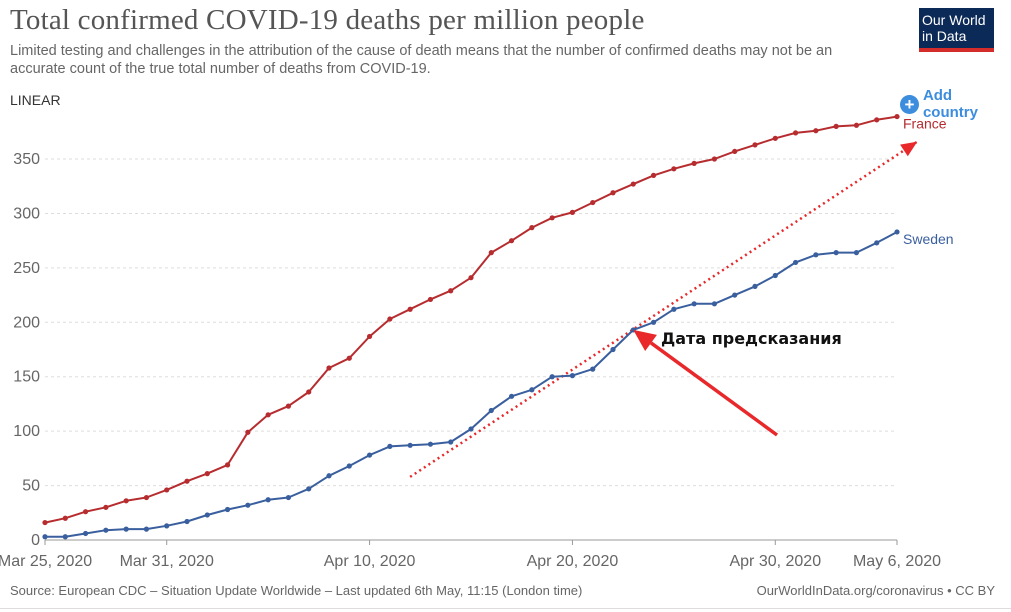  Describe the element at coordinates (46, 561) in the screenshot. I see `x-tick-label: Mar 25, 2020` at that location.